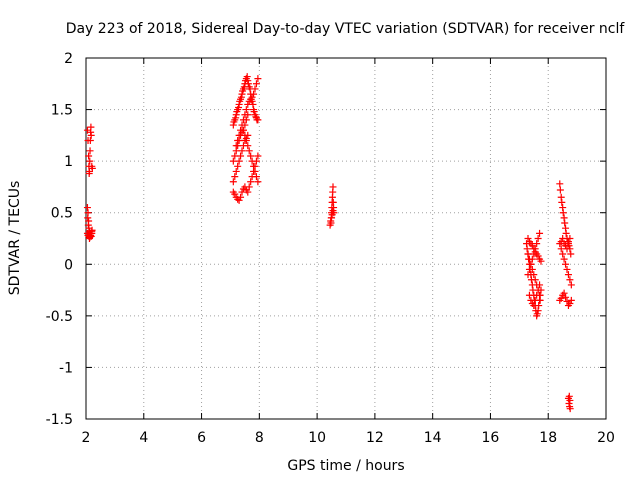 This screenshot has width=640, height=480. I want to click on x-tick-label: 20, so click(606, 438).